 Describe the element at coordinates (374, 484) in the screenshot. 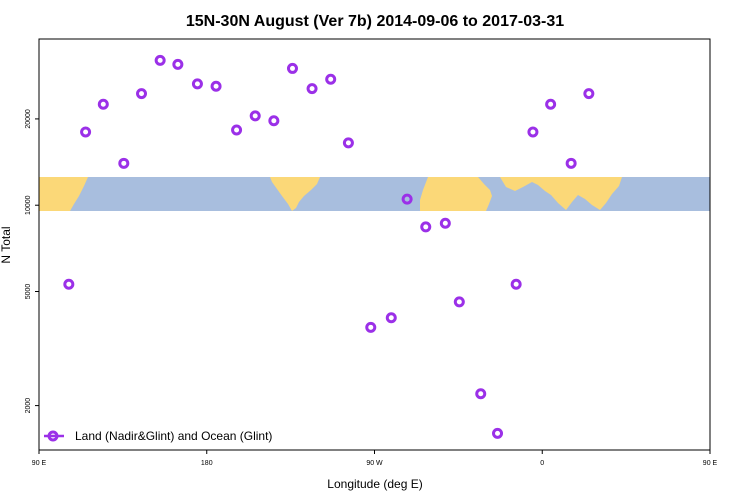

I see `x-axis-label: Longitude (deg E)` at that location.